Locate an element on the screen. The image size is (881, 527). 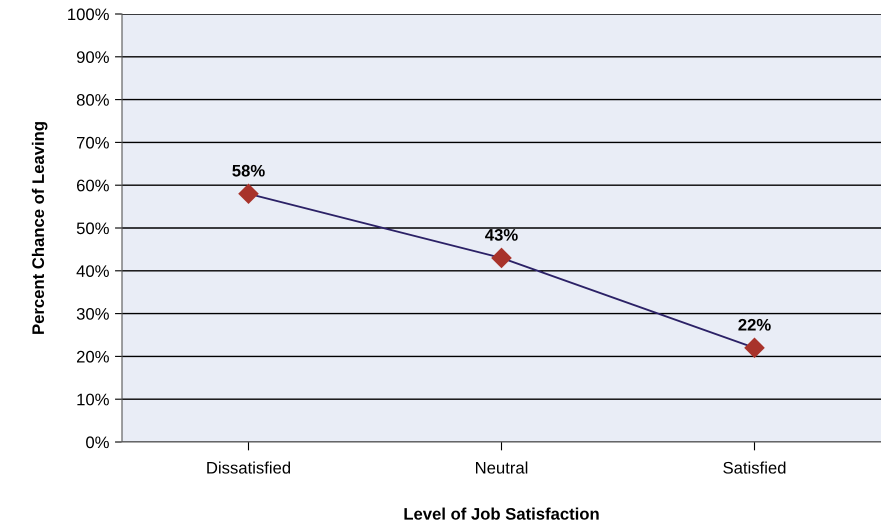
y-tick-label: 80% is located at coordinates (92, 100).